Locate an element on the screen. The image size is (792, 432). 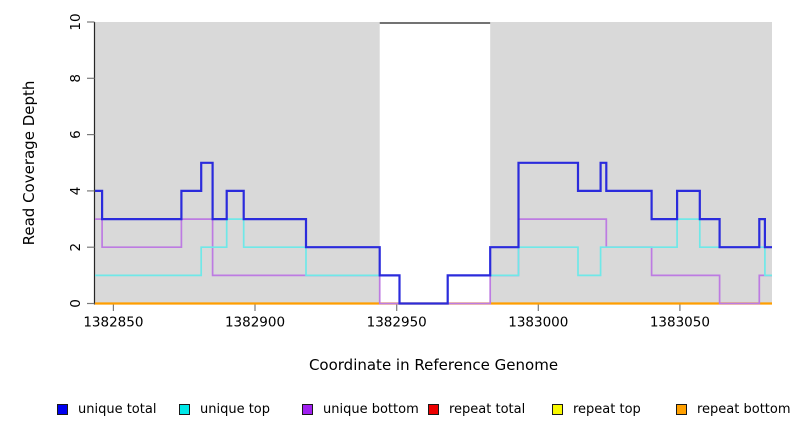
x-axis-title: Coordinate in Reference Genome is located at coordinates (433, 365).